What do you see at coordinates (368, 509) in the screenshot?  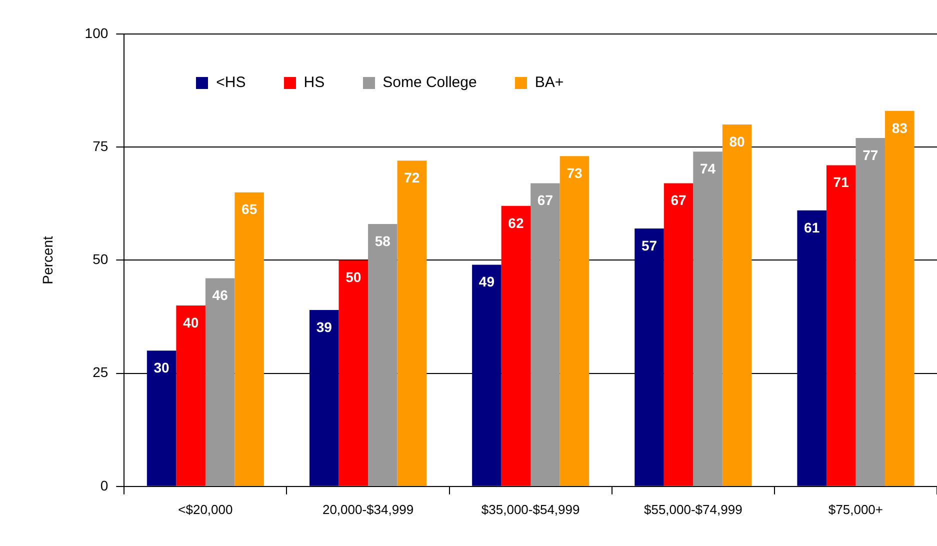 I see `x-tick-label: 20,000-$34,999` at bounding box center [368, 509].